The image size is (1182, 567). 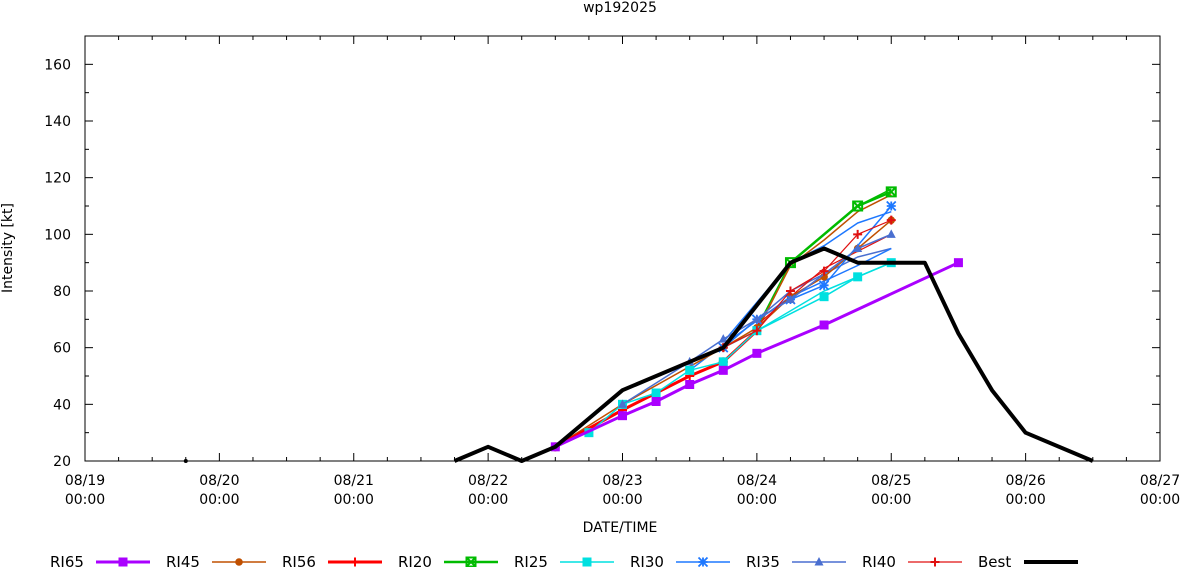 What do you see at coordinates (587, 562) in the screenshot?
I see `legend-marker-ri25` at bounding box center [587, 562].